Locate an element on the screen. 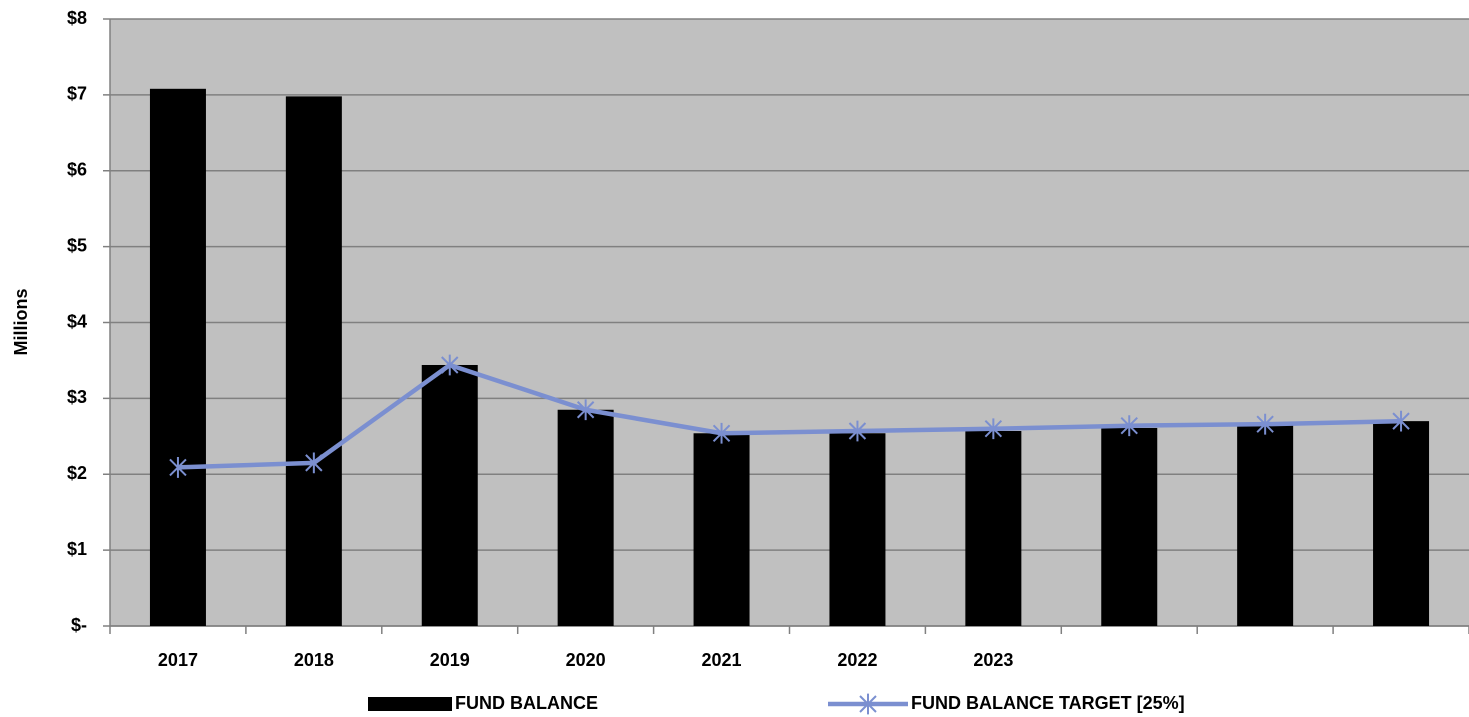 The image size is (1469, 717). y-axis-label: Millions is located at coordinates (21, 322).